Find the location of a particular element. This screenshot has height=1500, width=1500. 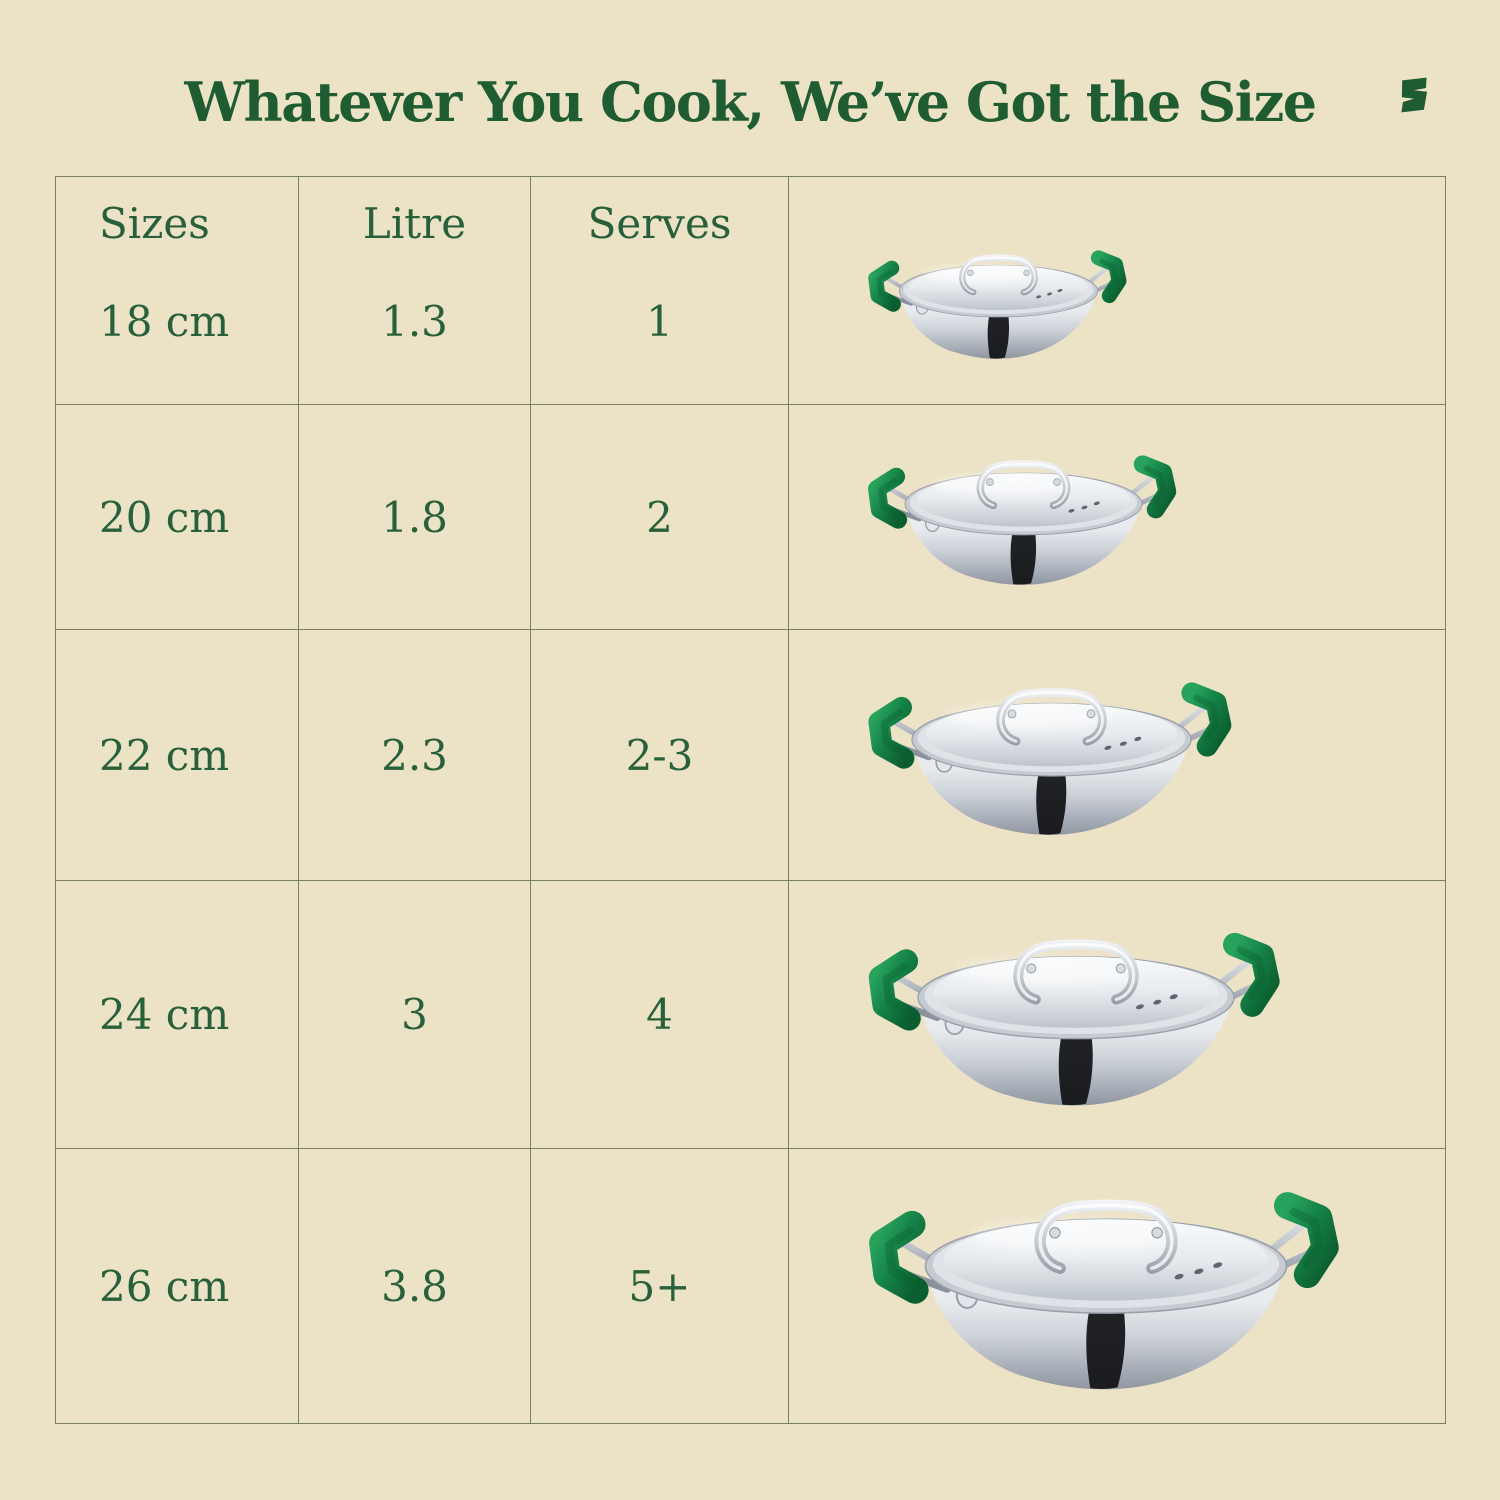

size-value: 26 cm is located at coordinates (164, 1286).